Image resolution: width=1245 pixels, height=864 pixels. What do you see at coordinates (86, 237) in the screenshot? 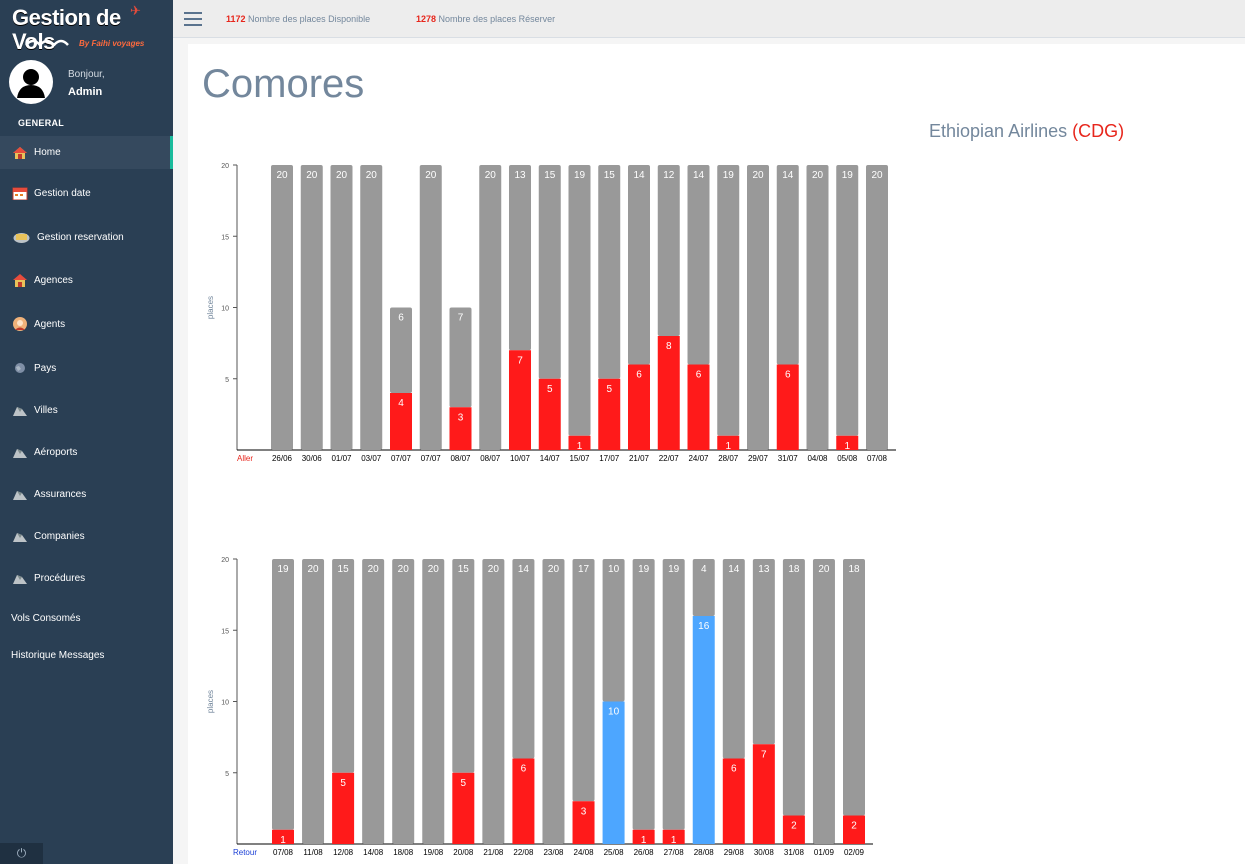
I see `sidebar-item-gestion-reservation: Gestion reservation` at bounding box center [86, 237].